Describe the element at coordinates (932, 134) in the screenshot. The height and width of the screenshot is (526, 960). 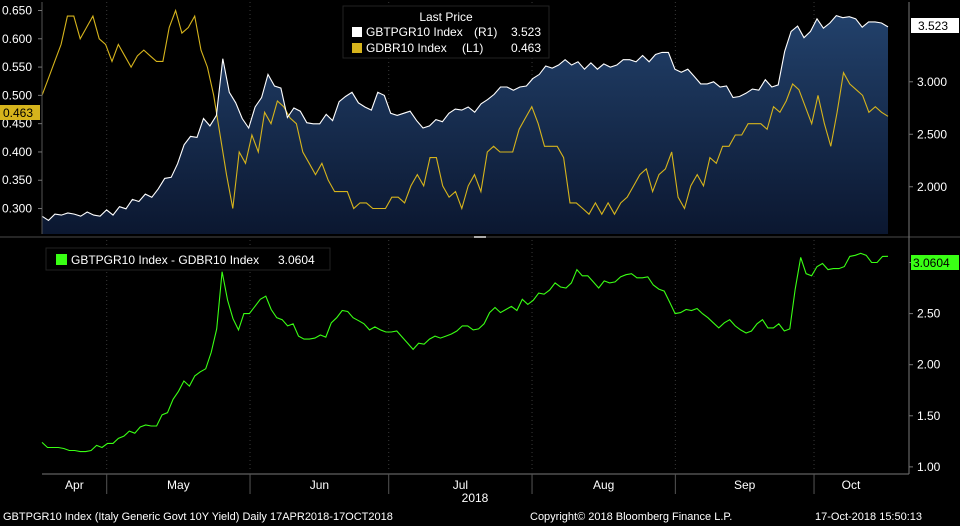
I see `right-tick-label: 2.500` at that location.